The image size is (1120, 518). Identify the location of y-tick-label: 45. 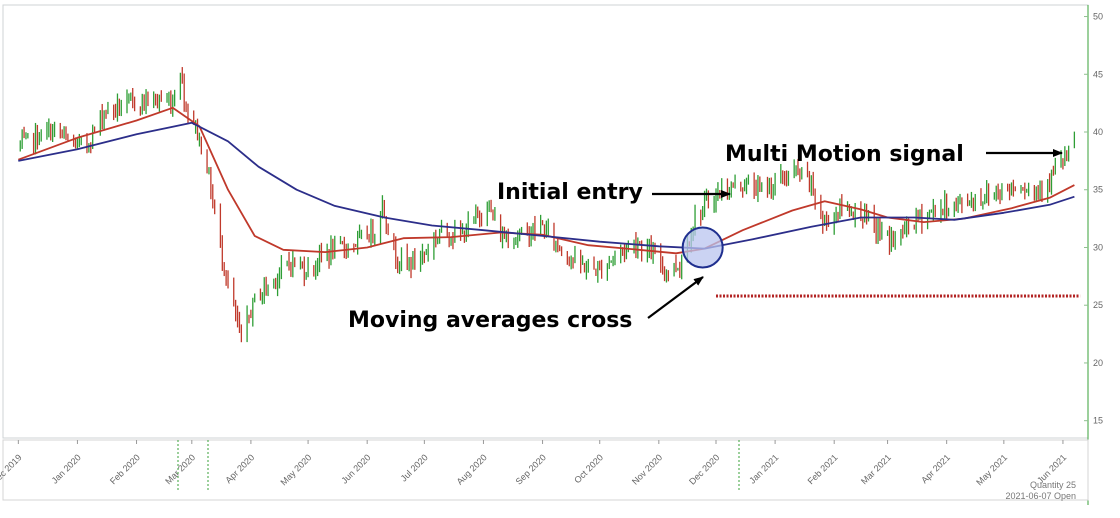
(1098, 74).